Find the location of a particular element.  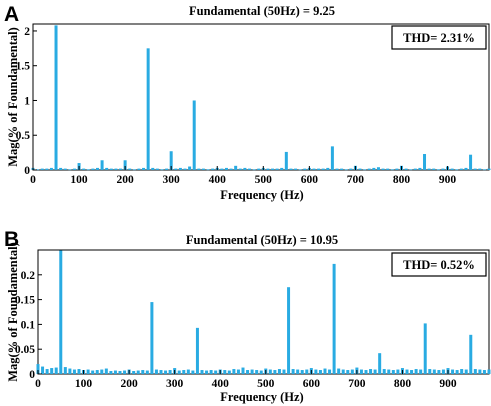

panel-a-bar-150hz is located at coordinates (102, 165).